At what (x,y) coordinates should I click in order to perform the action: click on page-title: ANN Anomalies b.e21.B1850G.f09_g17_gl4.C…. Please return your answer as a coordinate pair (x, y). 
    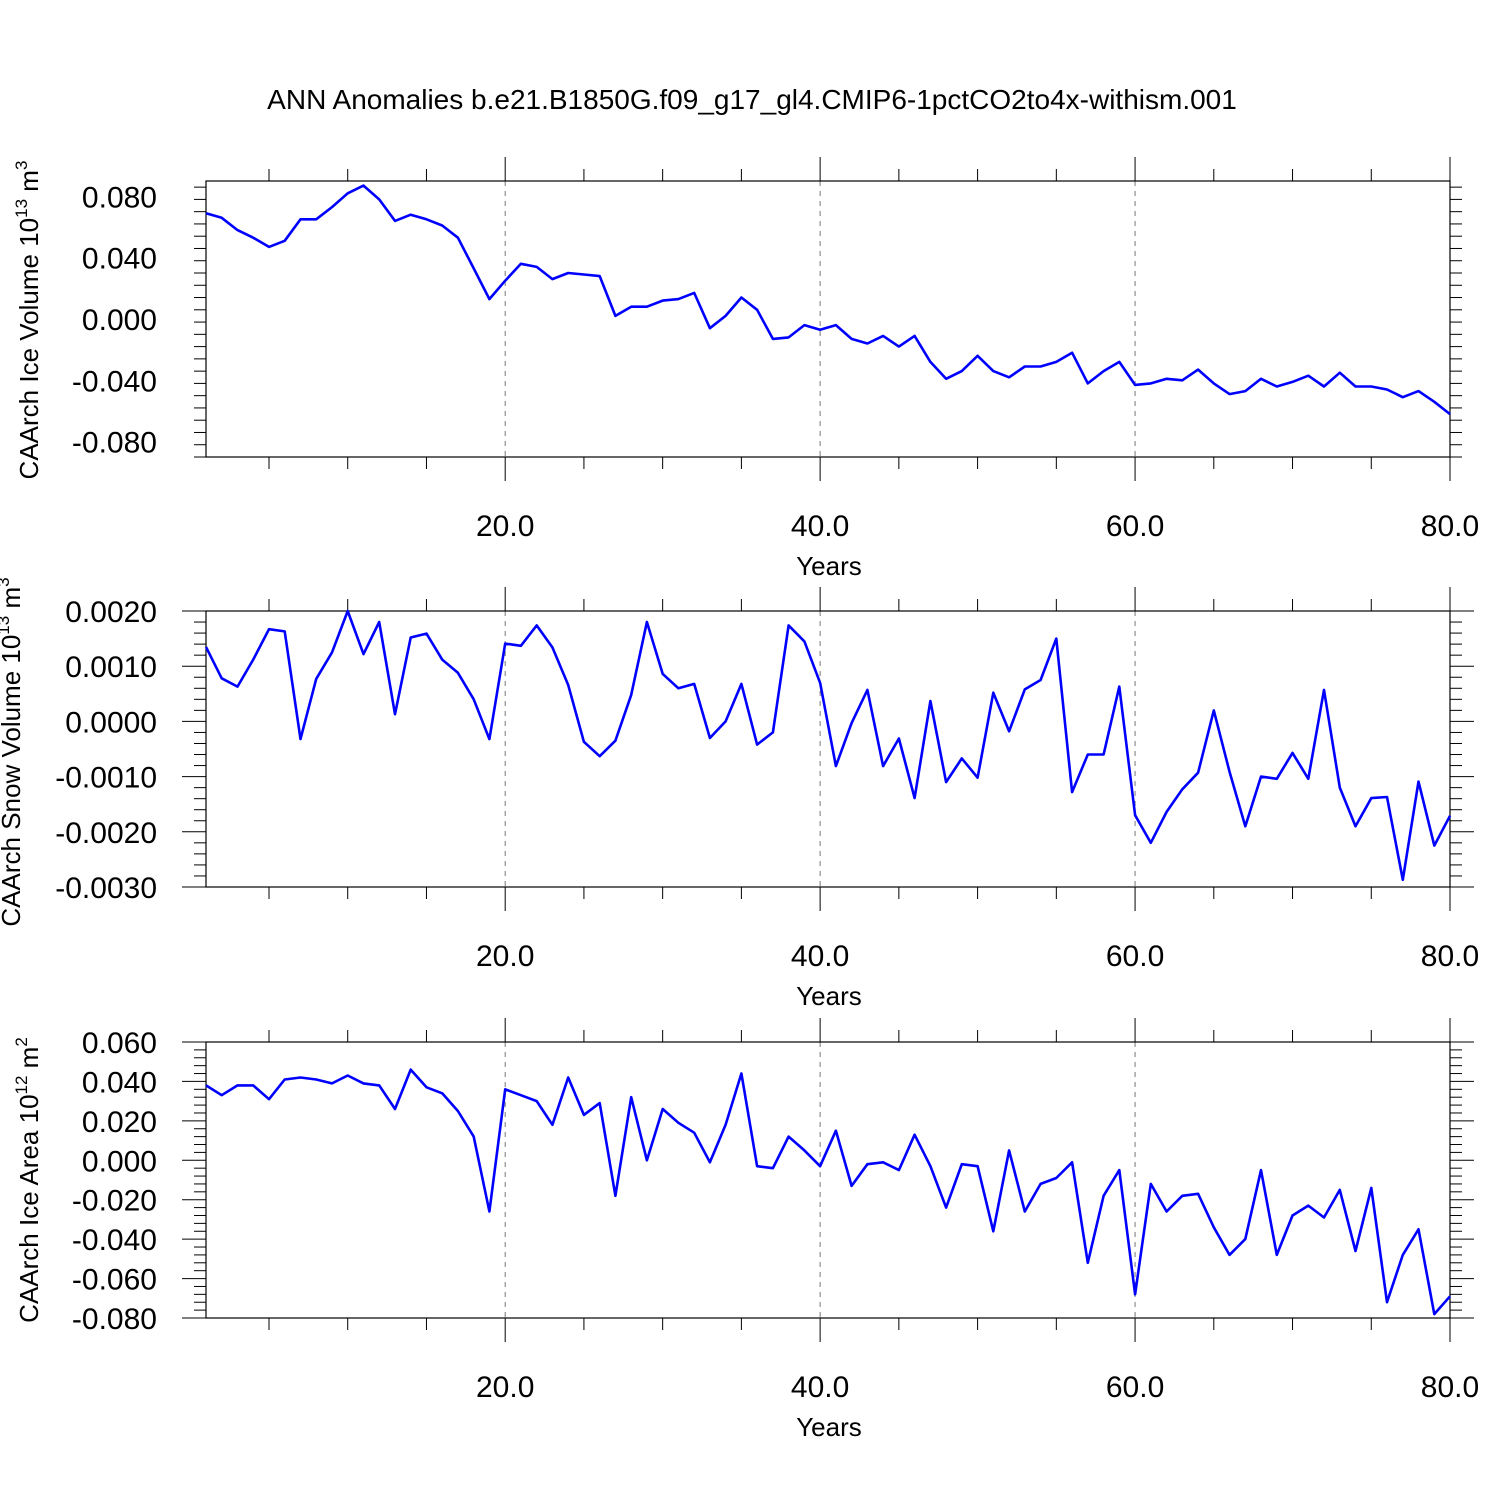
    Looking at the image, I should click on (752, 99).